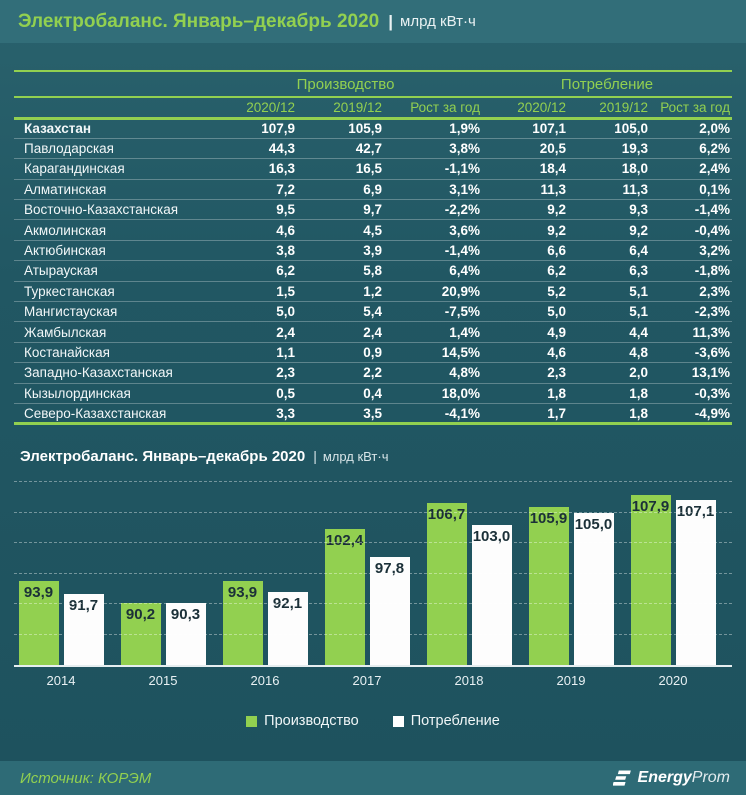  Describe the element at coordinates (593, 589) in the screenshot. I see `consumption-bar: 105,0` at that location.